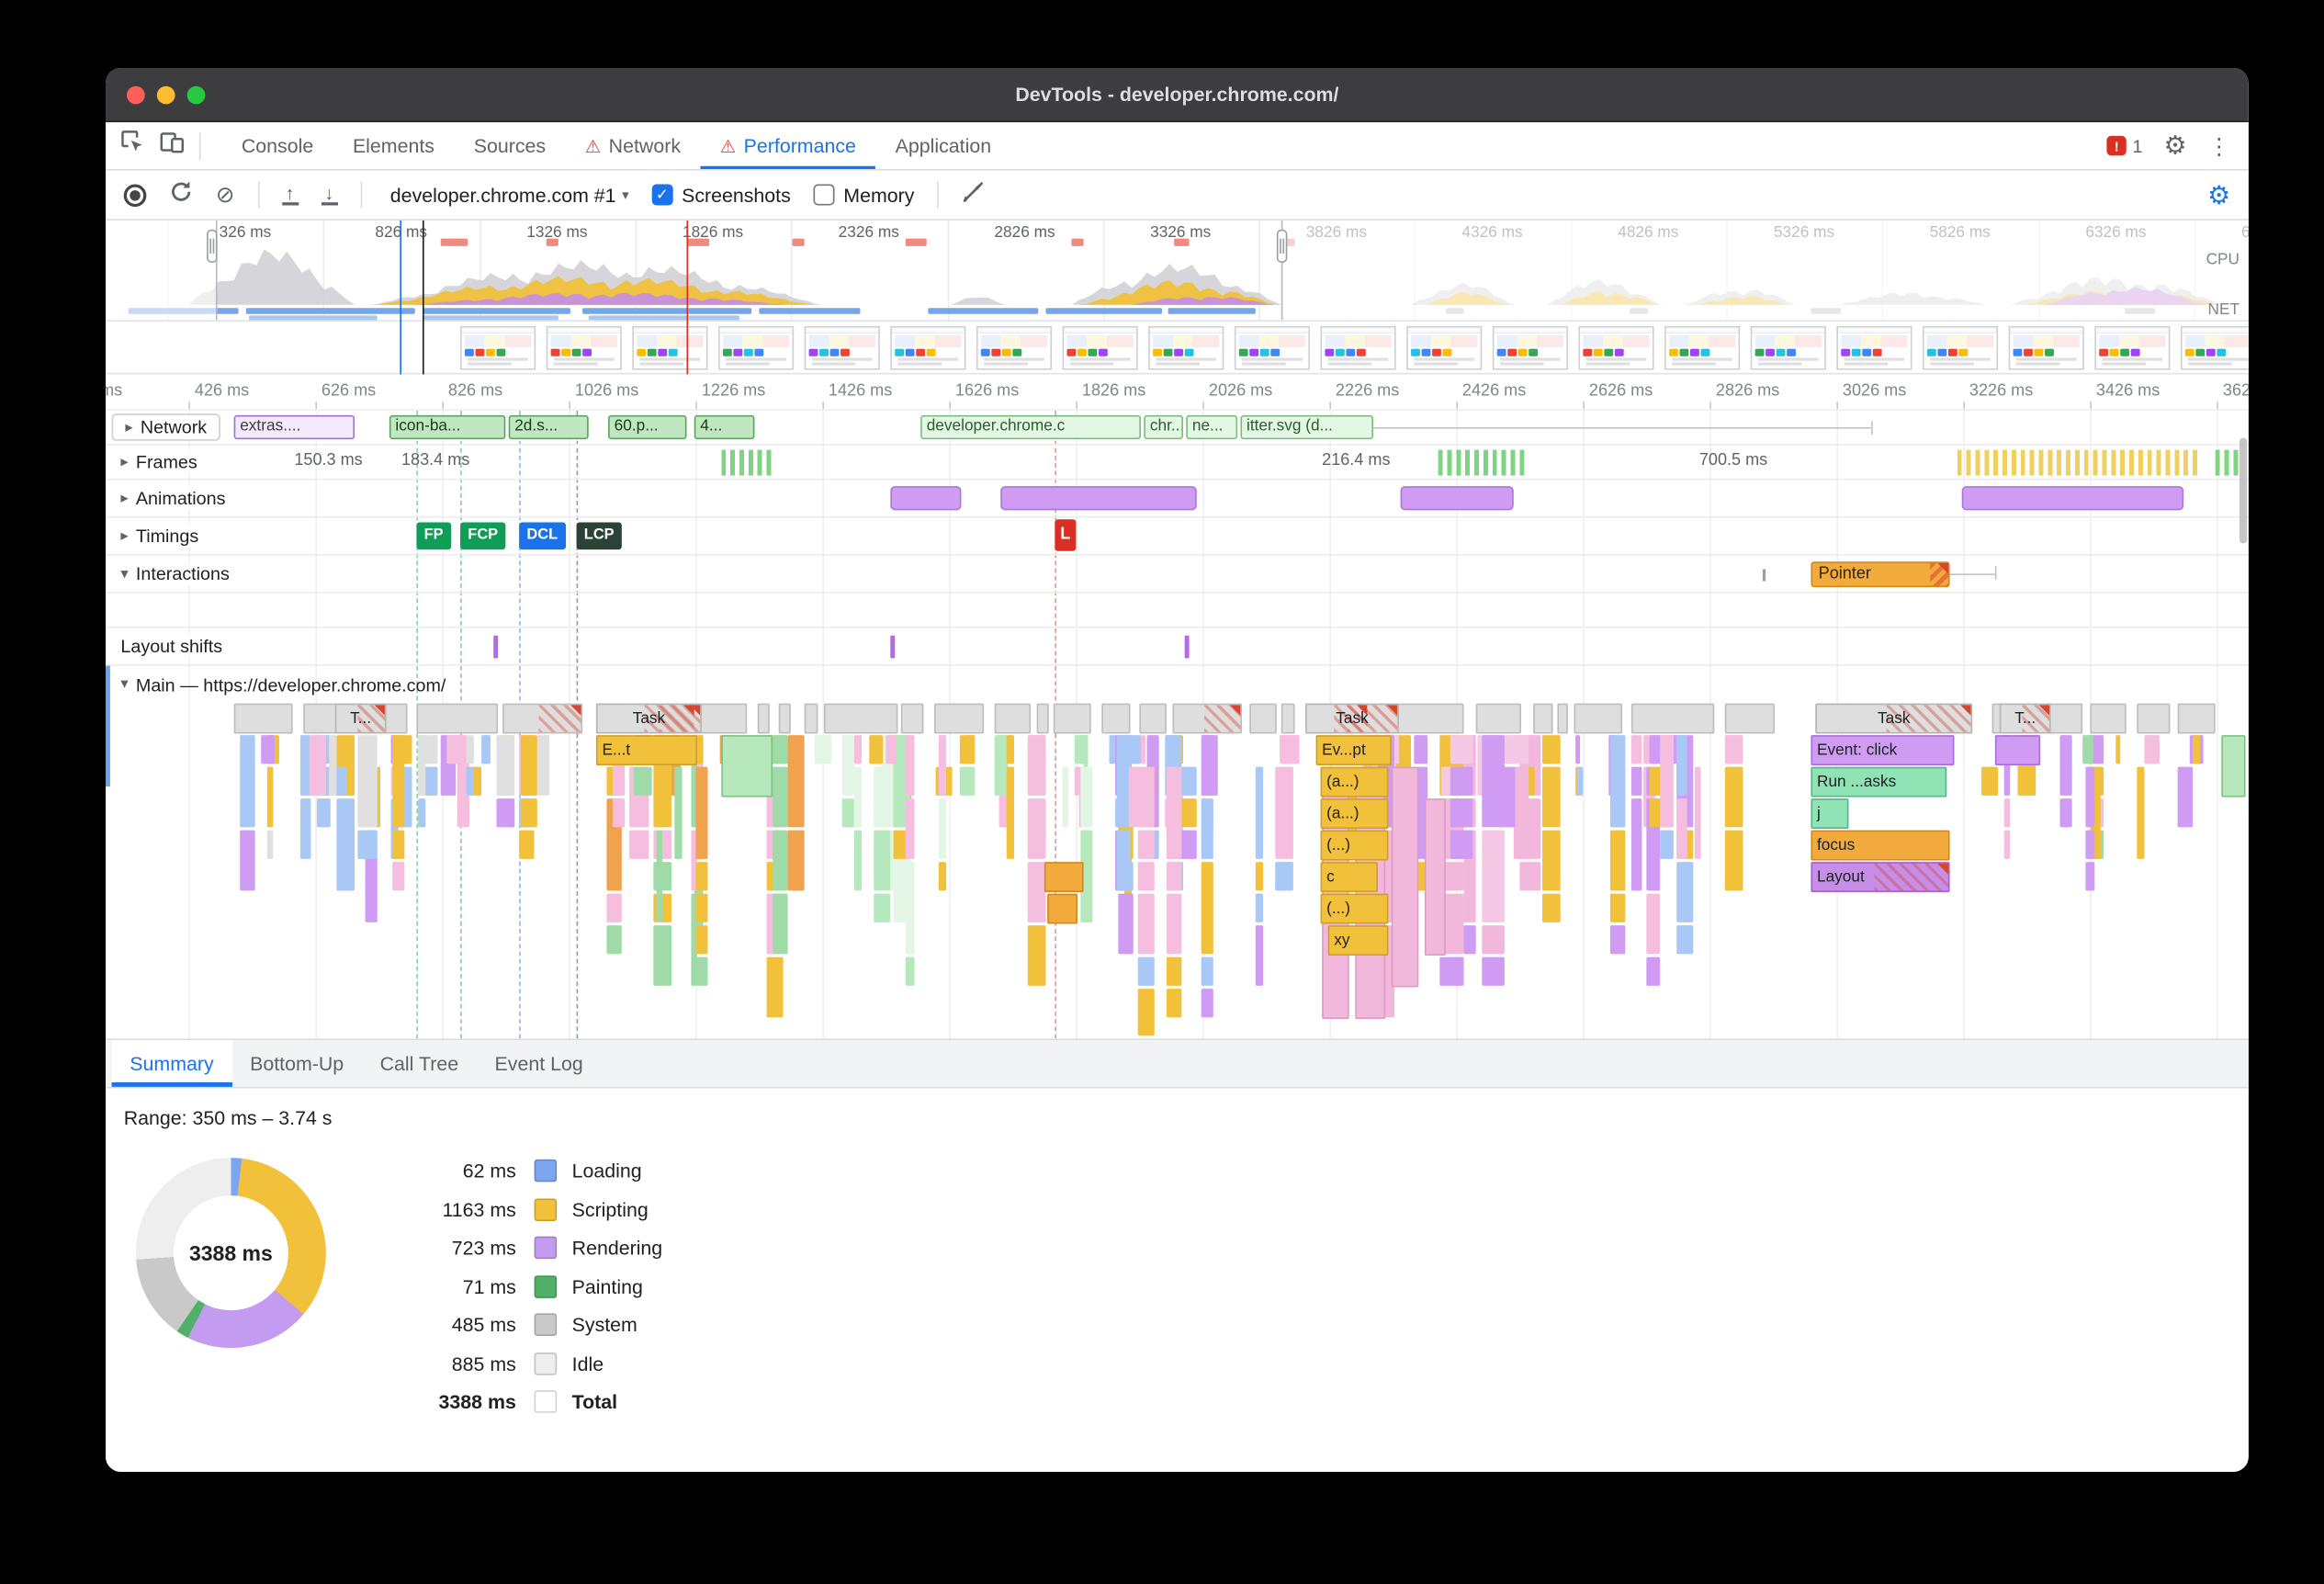  I want to click on left-scroll-indicator, so click(108, 726).